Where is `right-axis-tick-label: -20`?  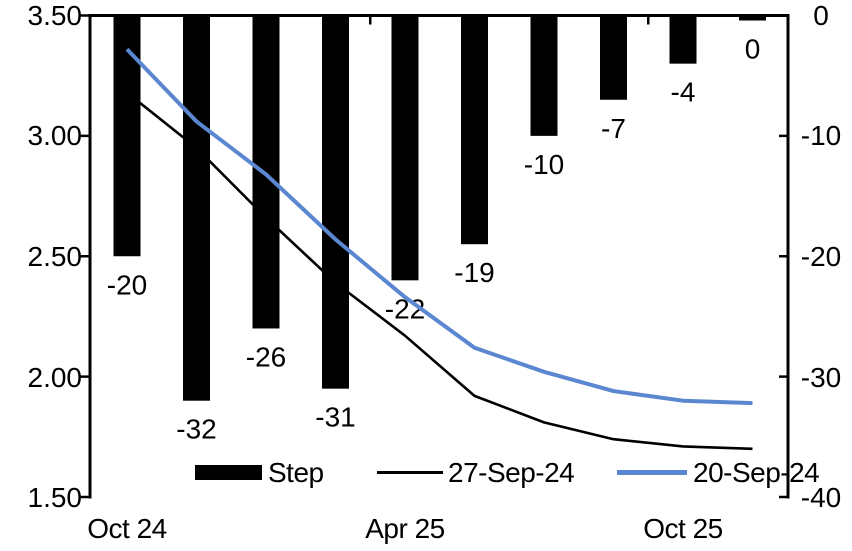 right-axis-tick-label: -20 is located at coordinates (821, 256).